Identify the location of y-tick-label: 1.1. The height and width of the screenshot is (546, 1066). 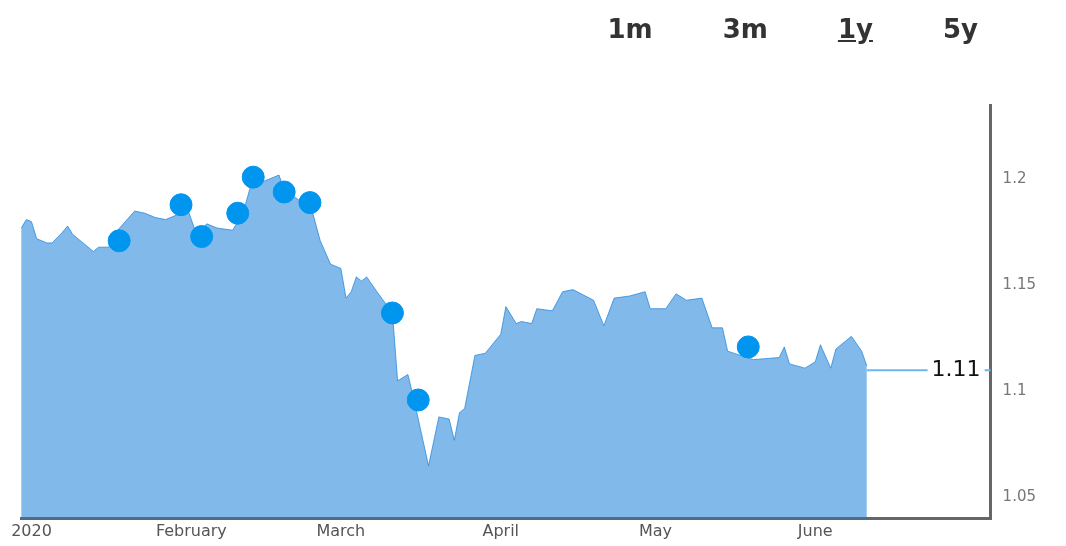
(1014, 390).